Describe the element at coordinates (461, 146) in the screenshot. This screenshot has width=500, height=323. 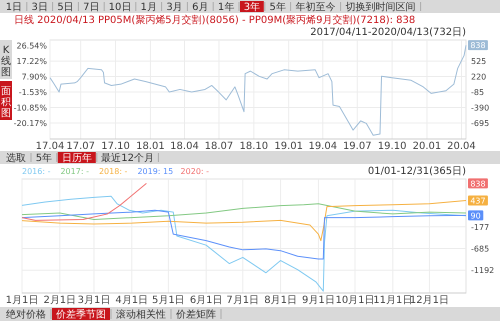
I see `x-tick-label: 20.04` at that location.